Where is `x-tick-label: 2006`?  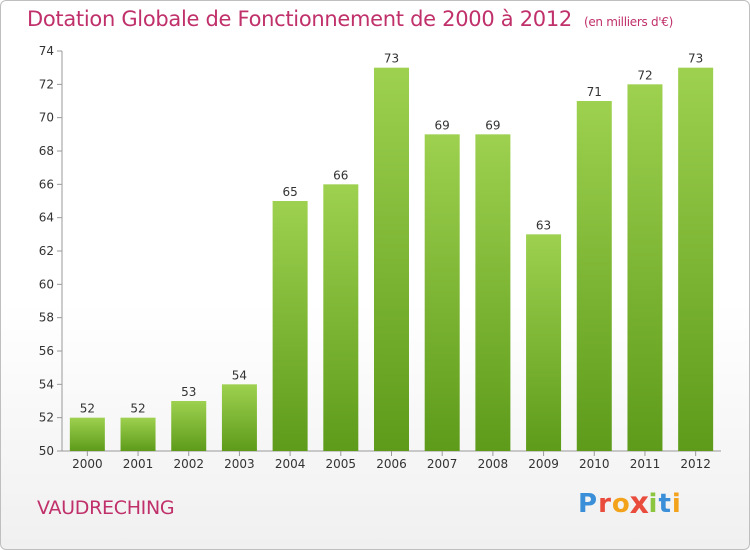 x-tick-label: 2006 is located at coordinates (391, 464).